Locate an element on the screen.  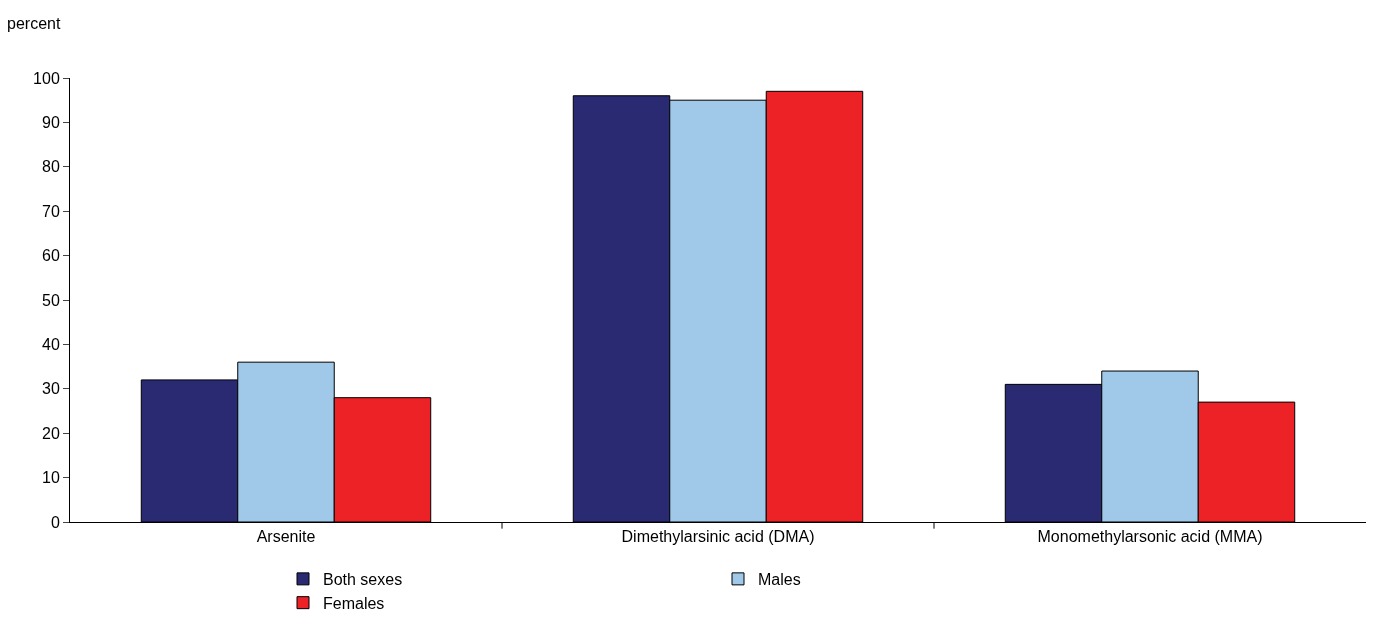
y-tick-label: 70 is located at coordinates (51, 211).